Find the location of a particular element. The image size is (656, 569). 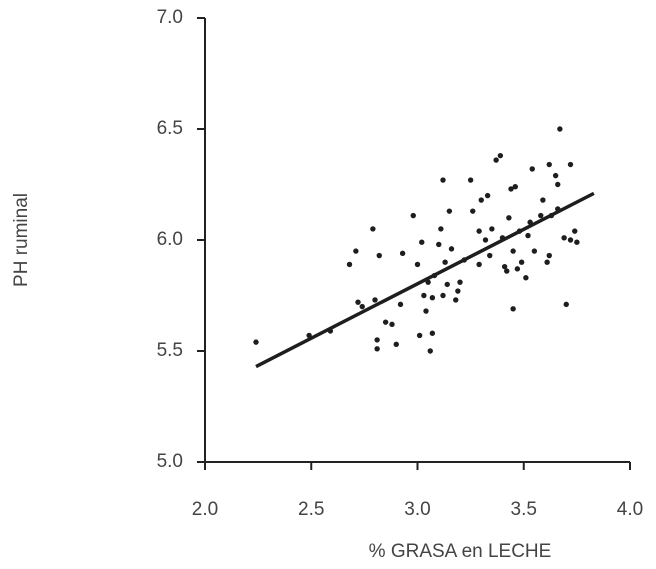

x-tick-label: 4.0 is located at coordinates (630, 509).